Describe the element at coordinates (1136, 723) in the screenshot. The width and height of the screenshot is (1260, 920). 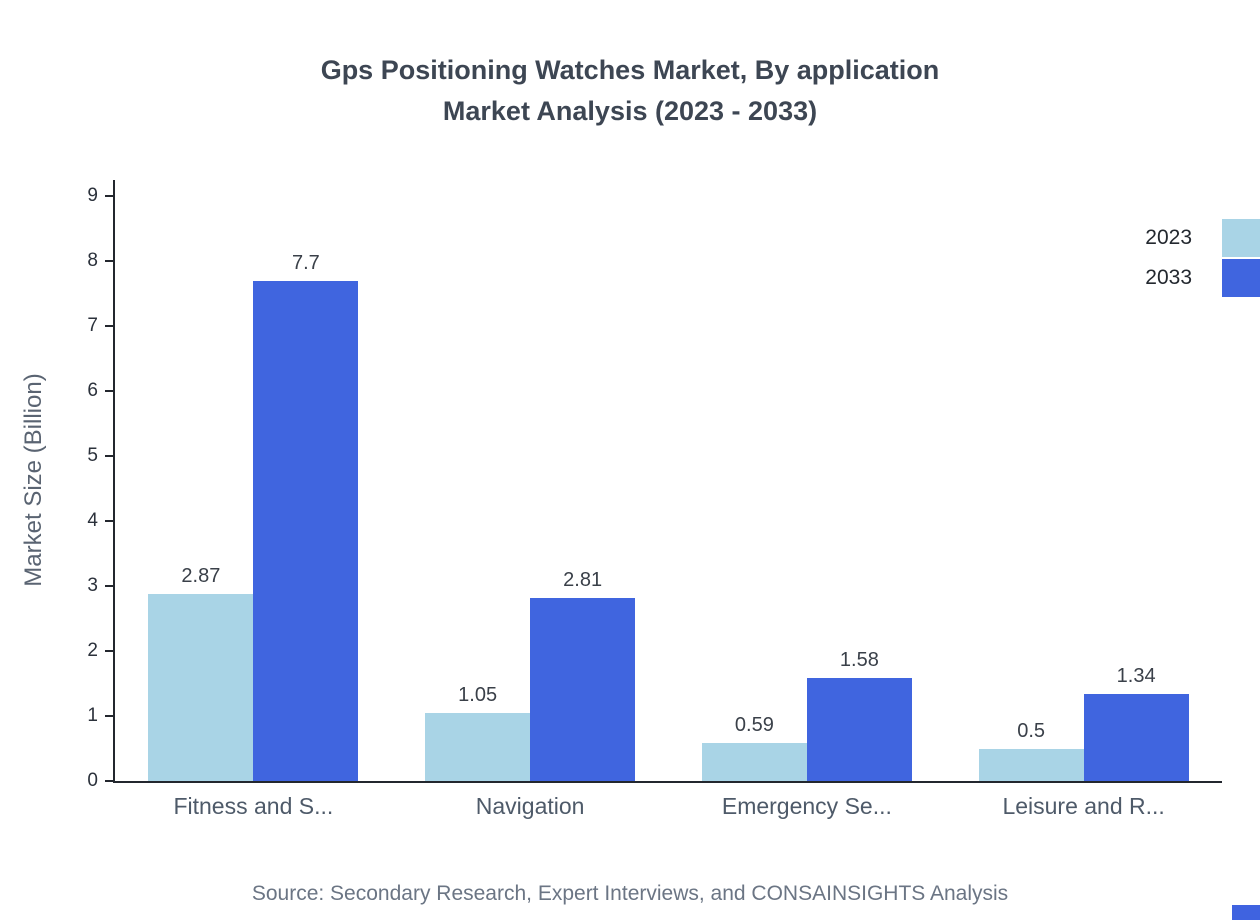
I see `bar-2033: 1.34` at that location.